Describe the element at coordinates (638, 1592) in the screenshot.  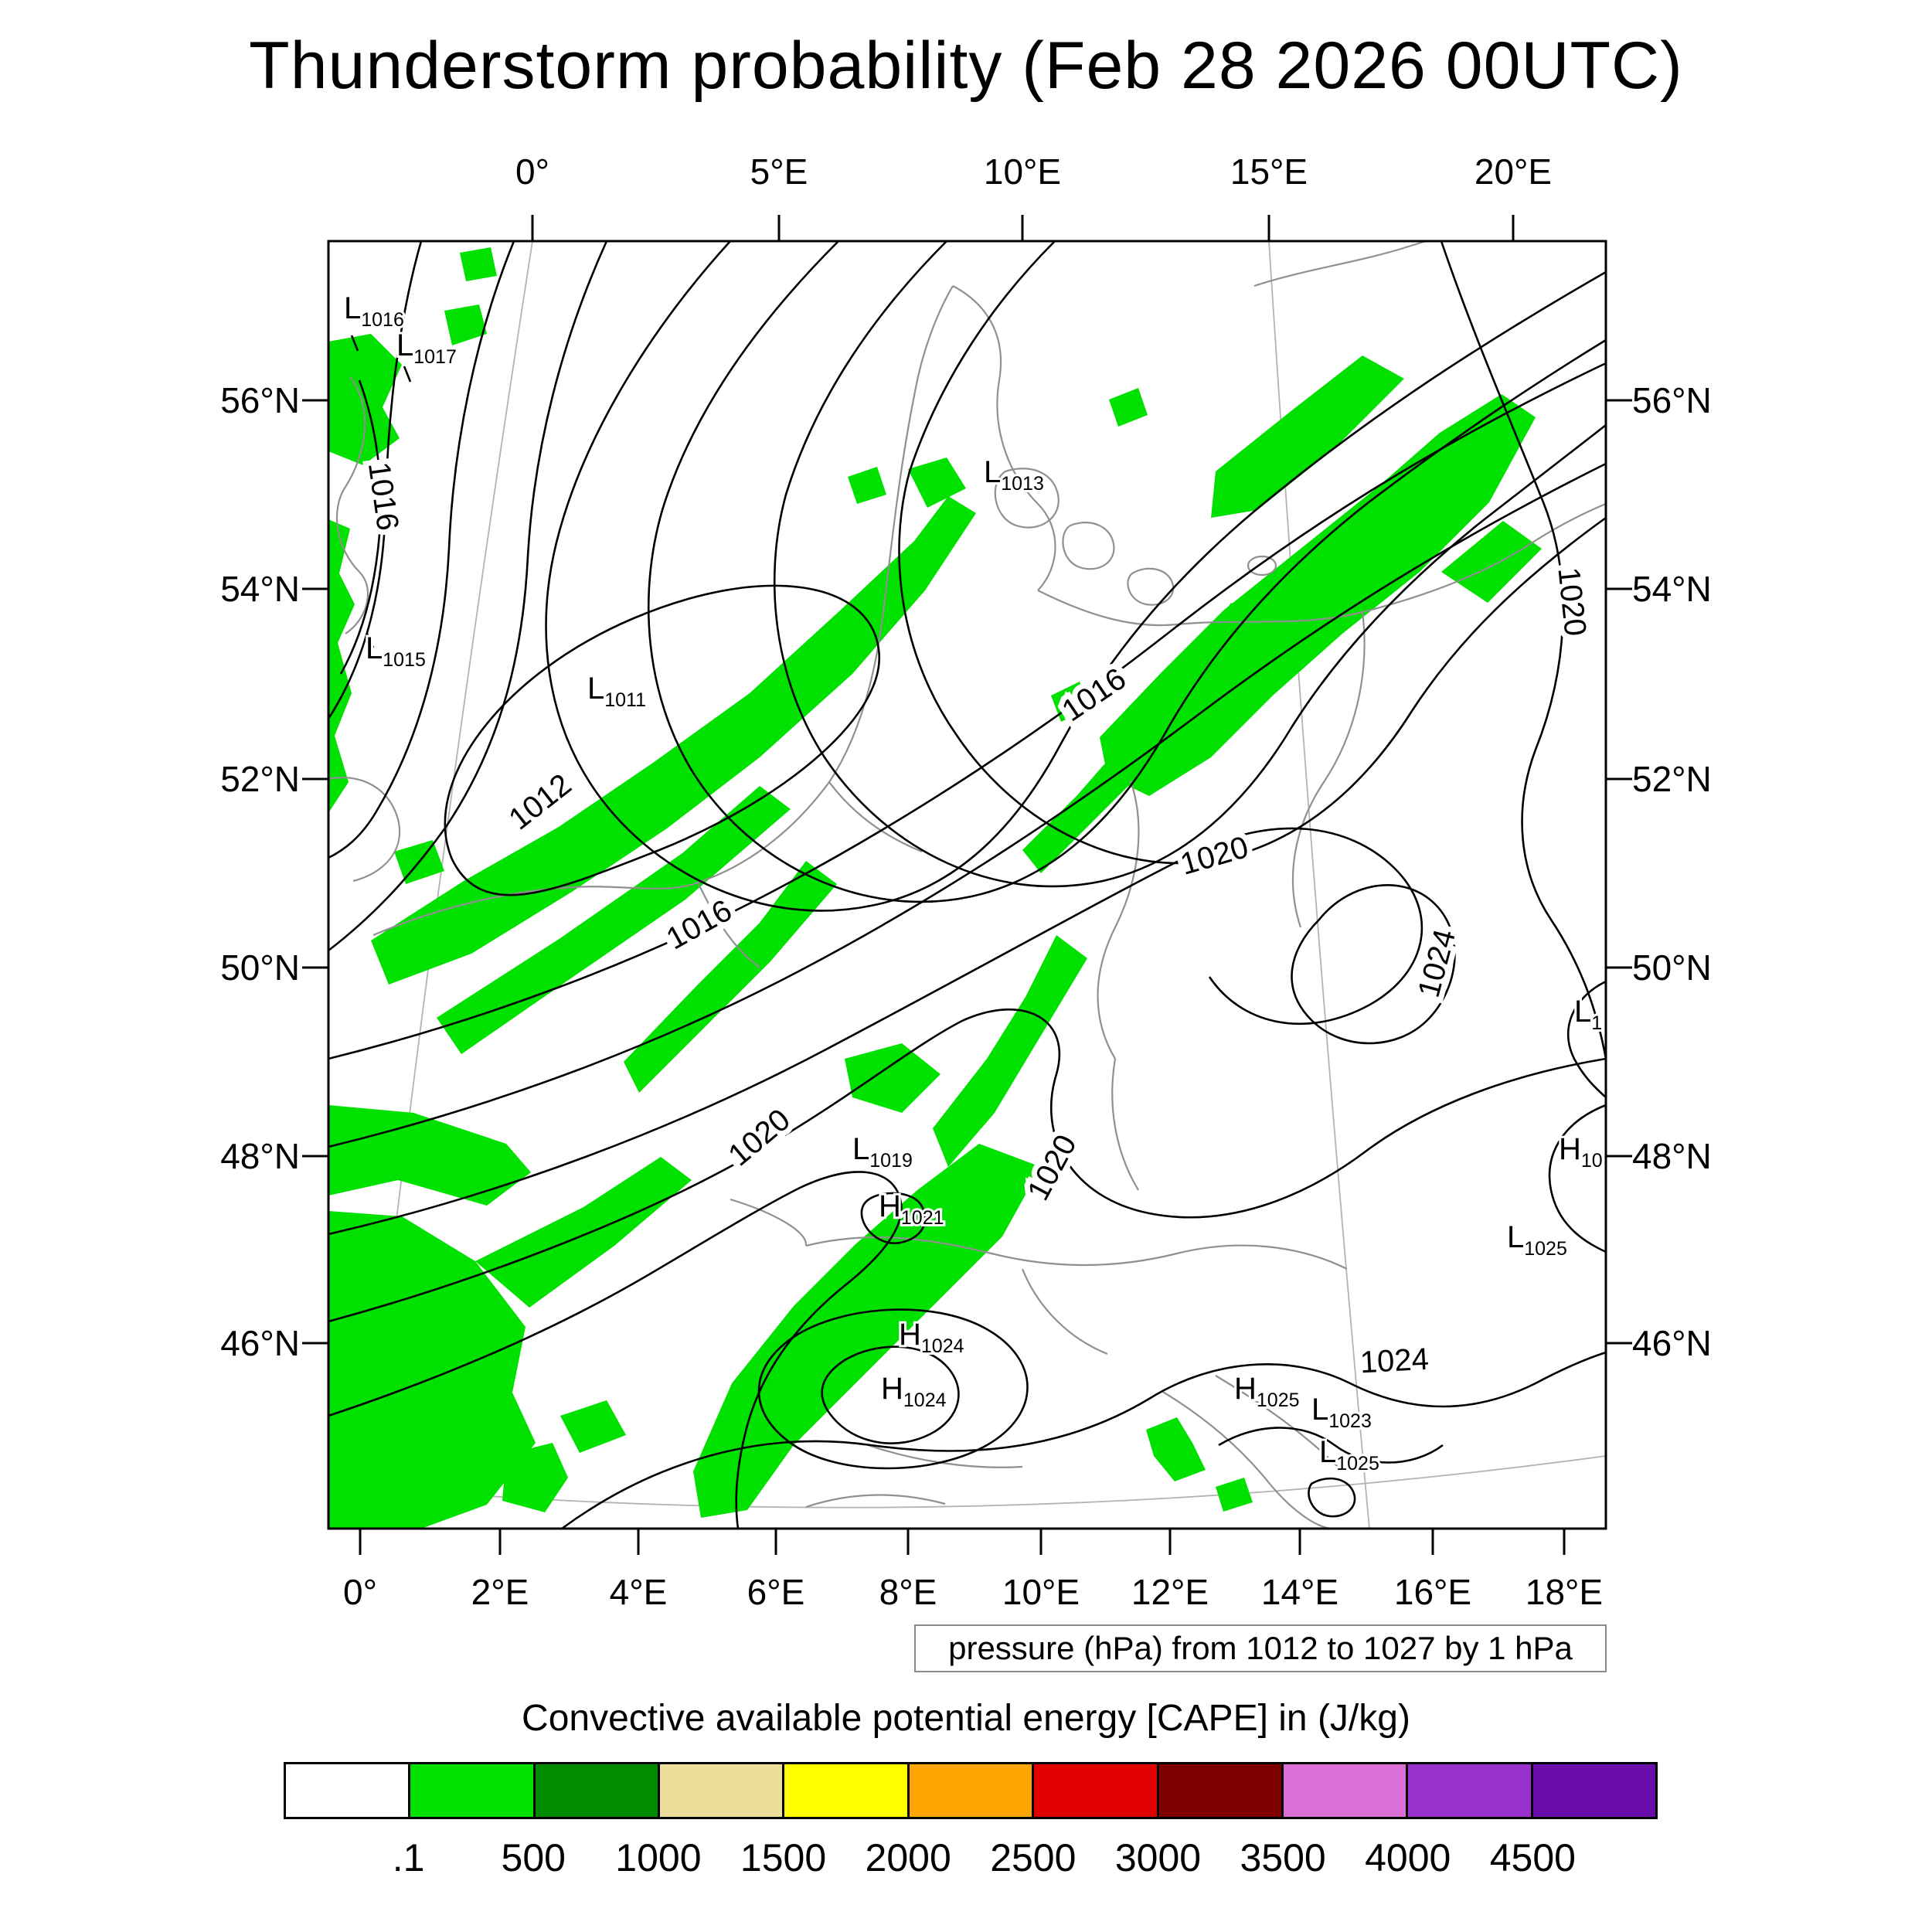
I see `lon-tick-label: 4°E` at that location.